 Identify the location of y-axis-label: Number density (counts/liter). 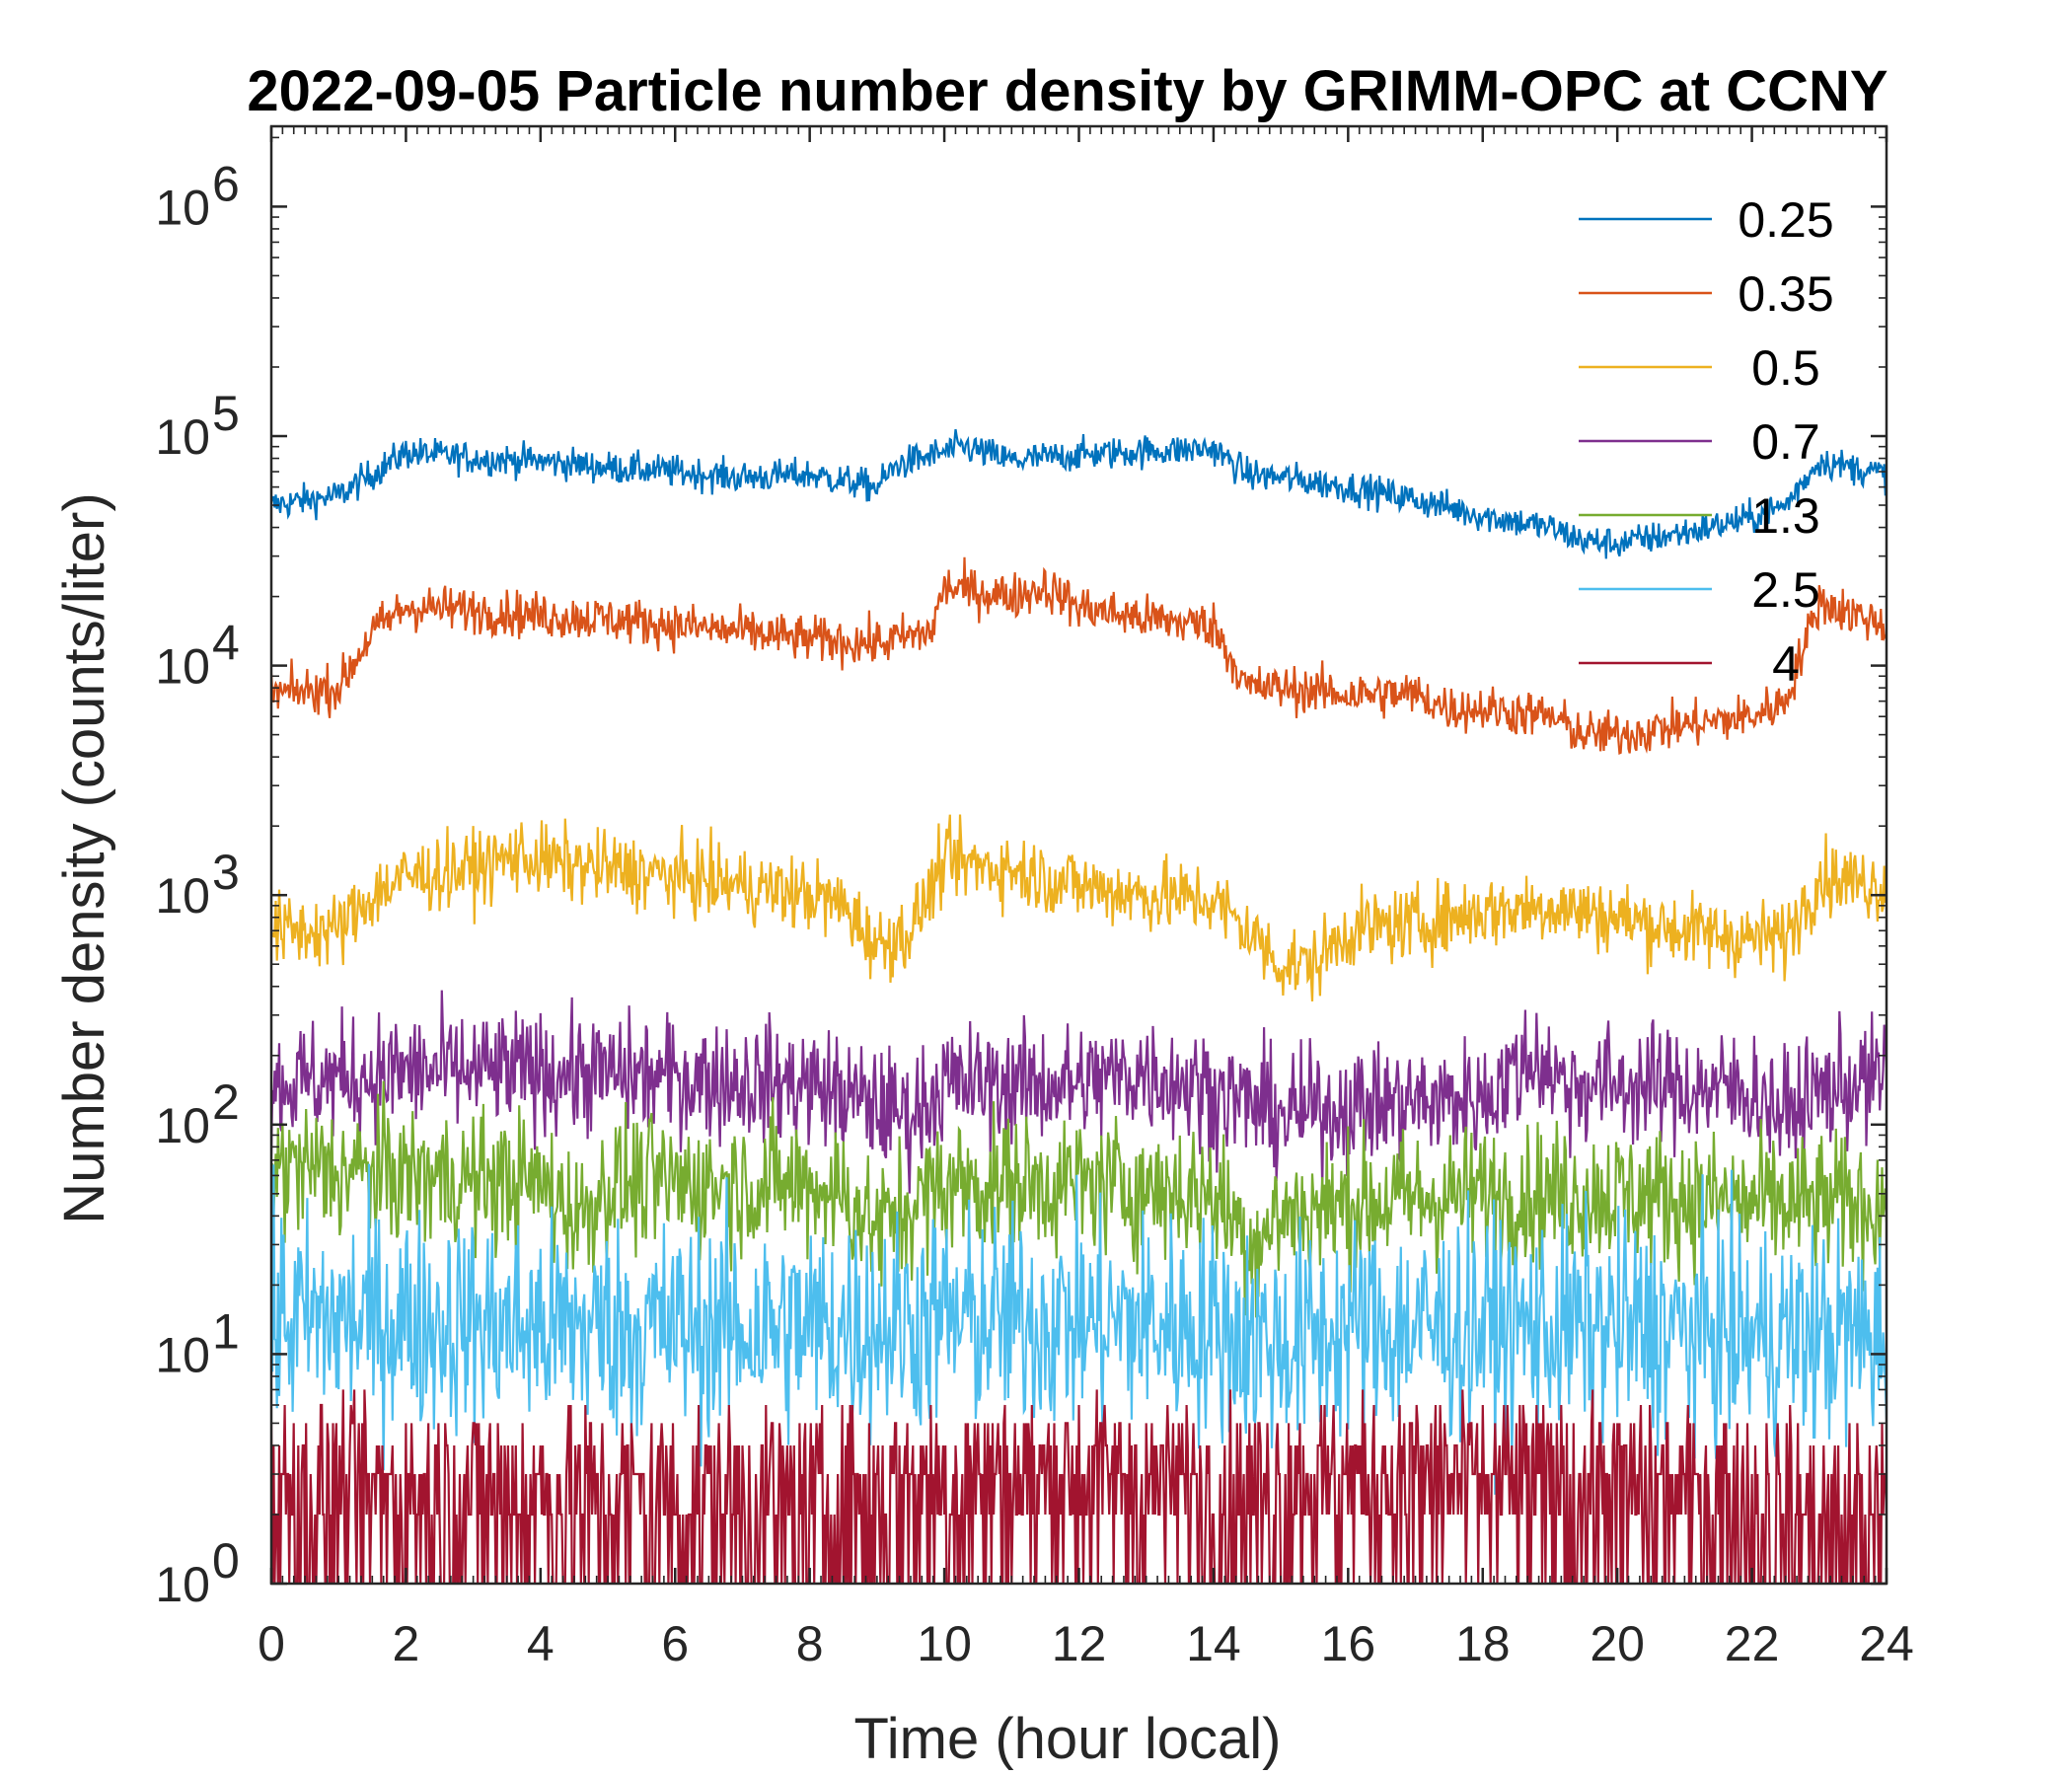
(84, 858).